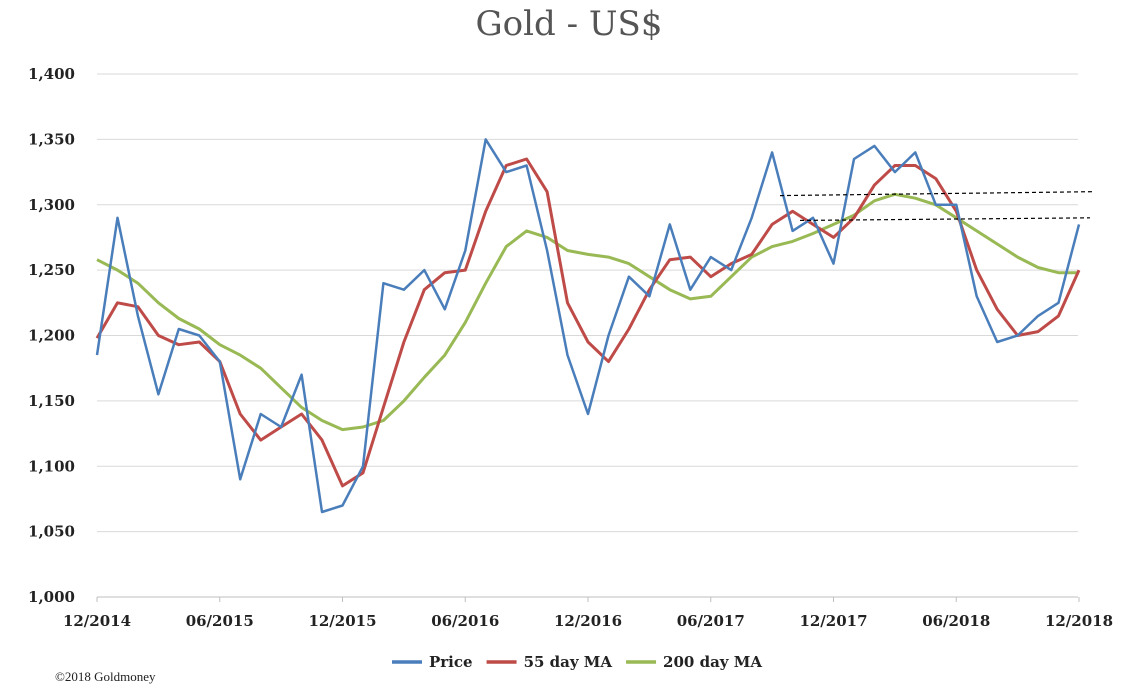 The image size is (1139, 699). Describe the element at coordinates (945, 219) in the screenshot. I see `reference-line-lower` at that location.